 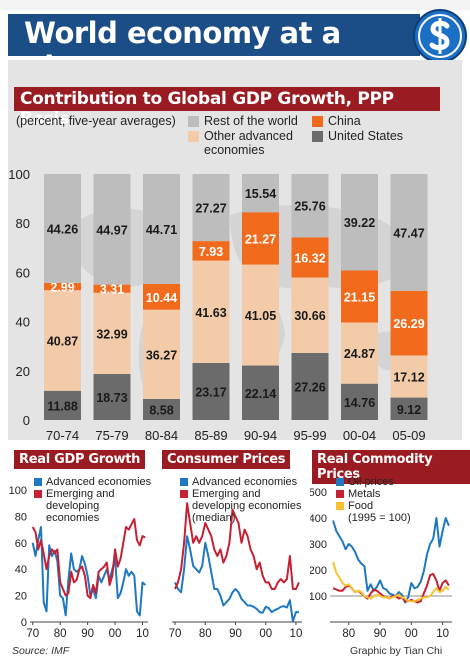 I want to click on legend-united-states: United States, so click(x=357, y=136).